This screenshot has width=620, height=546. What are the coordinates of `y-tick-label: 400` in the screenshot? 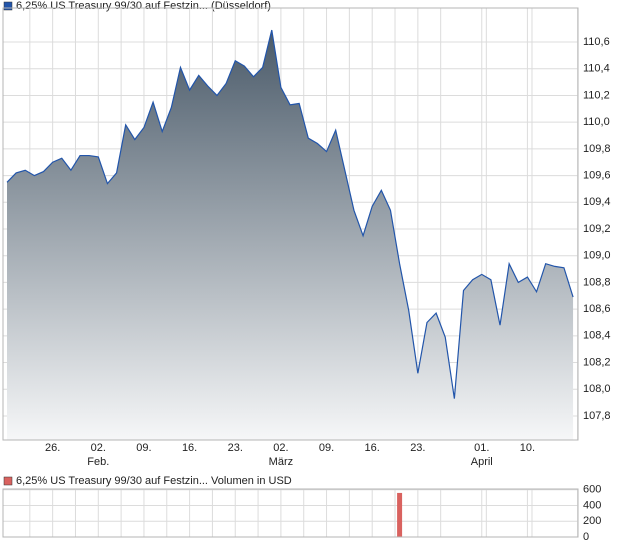 It's located at (592, 505).